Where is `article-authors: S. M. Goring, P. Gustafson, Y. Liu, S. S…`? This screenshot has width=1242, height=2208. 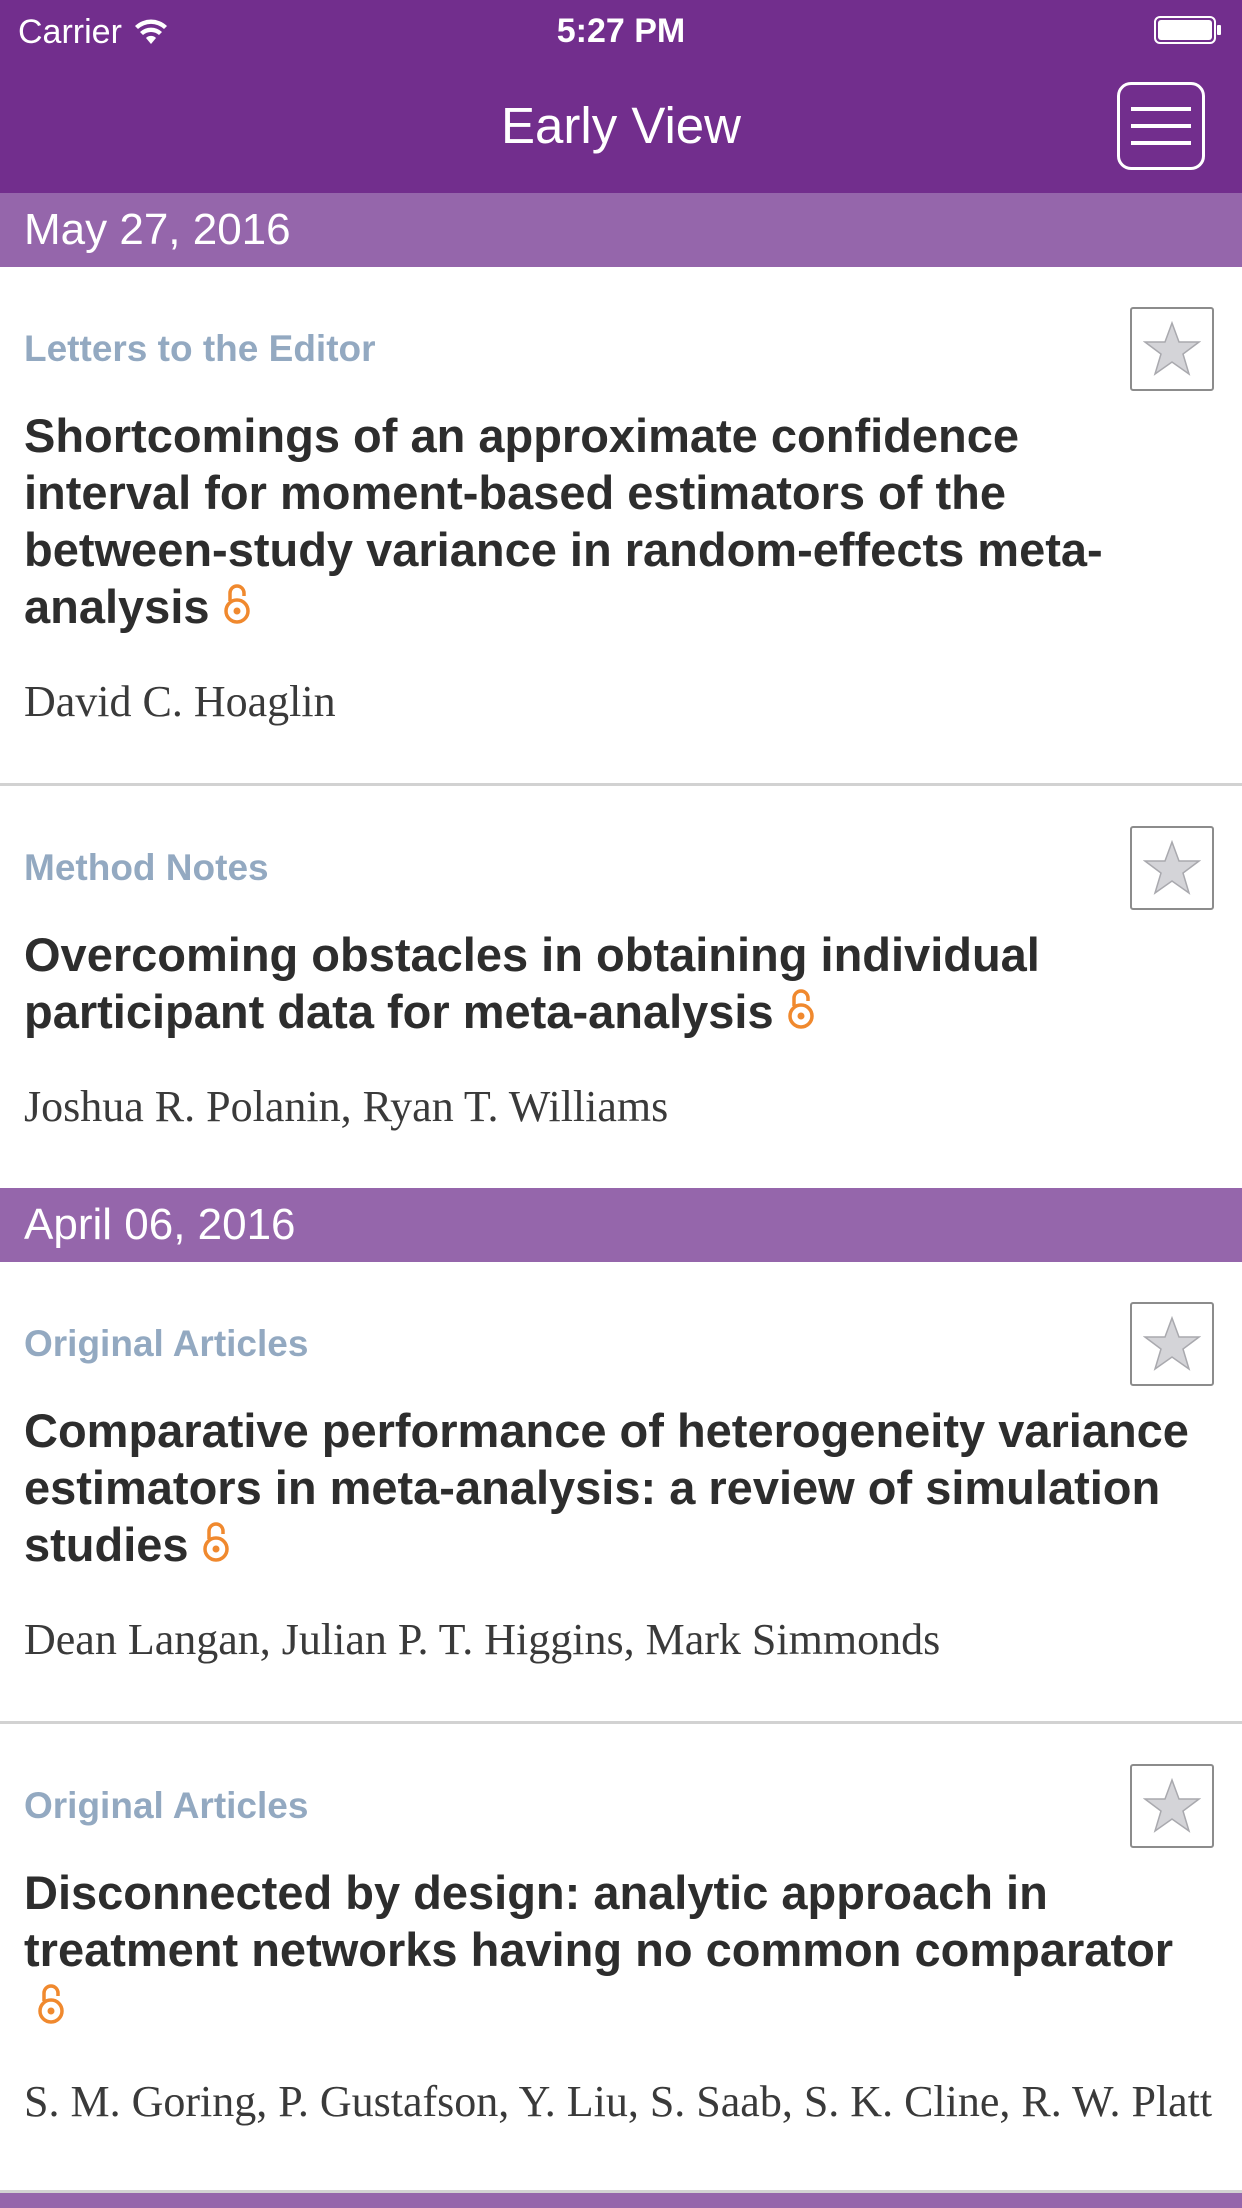 article-authors: S. M. Goring, P. Gustafson, Y. Liu, S. S… is located at coordinates (618, 2101).